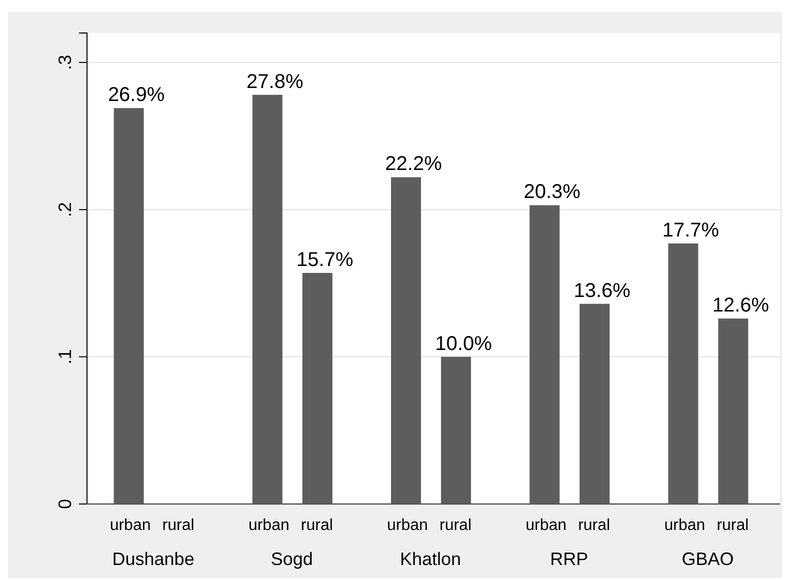 The width and height of the screenshot is (787, 580). Describe the element at coordinates (136, 95) in the screenshot. I see `data-label: 26.9%` at that location.